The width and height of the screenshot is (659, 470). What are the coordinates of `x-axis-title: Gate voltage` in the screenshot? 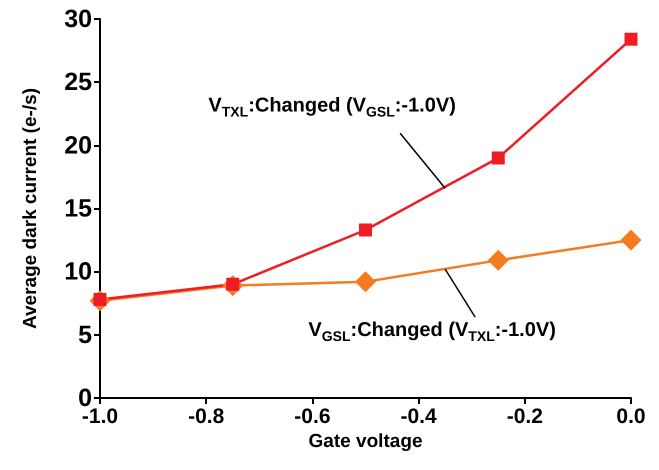 It's located at (365, 441).